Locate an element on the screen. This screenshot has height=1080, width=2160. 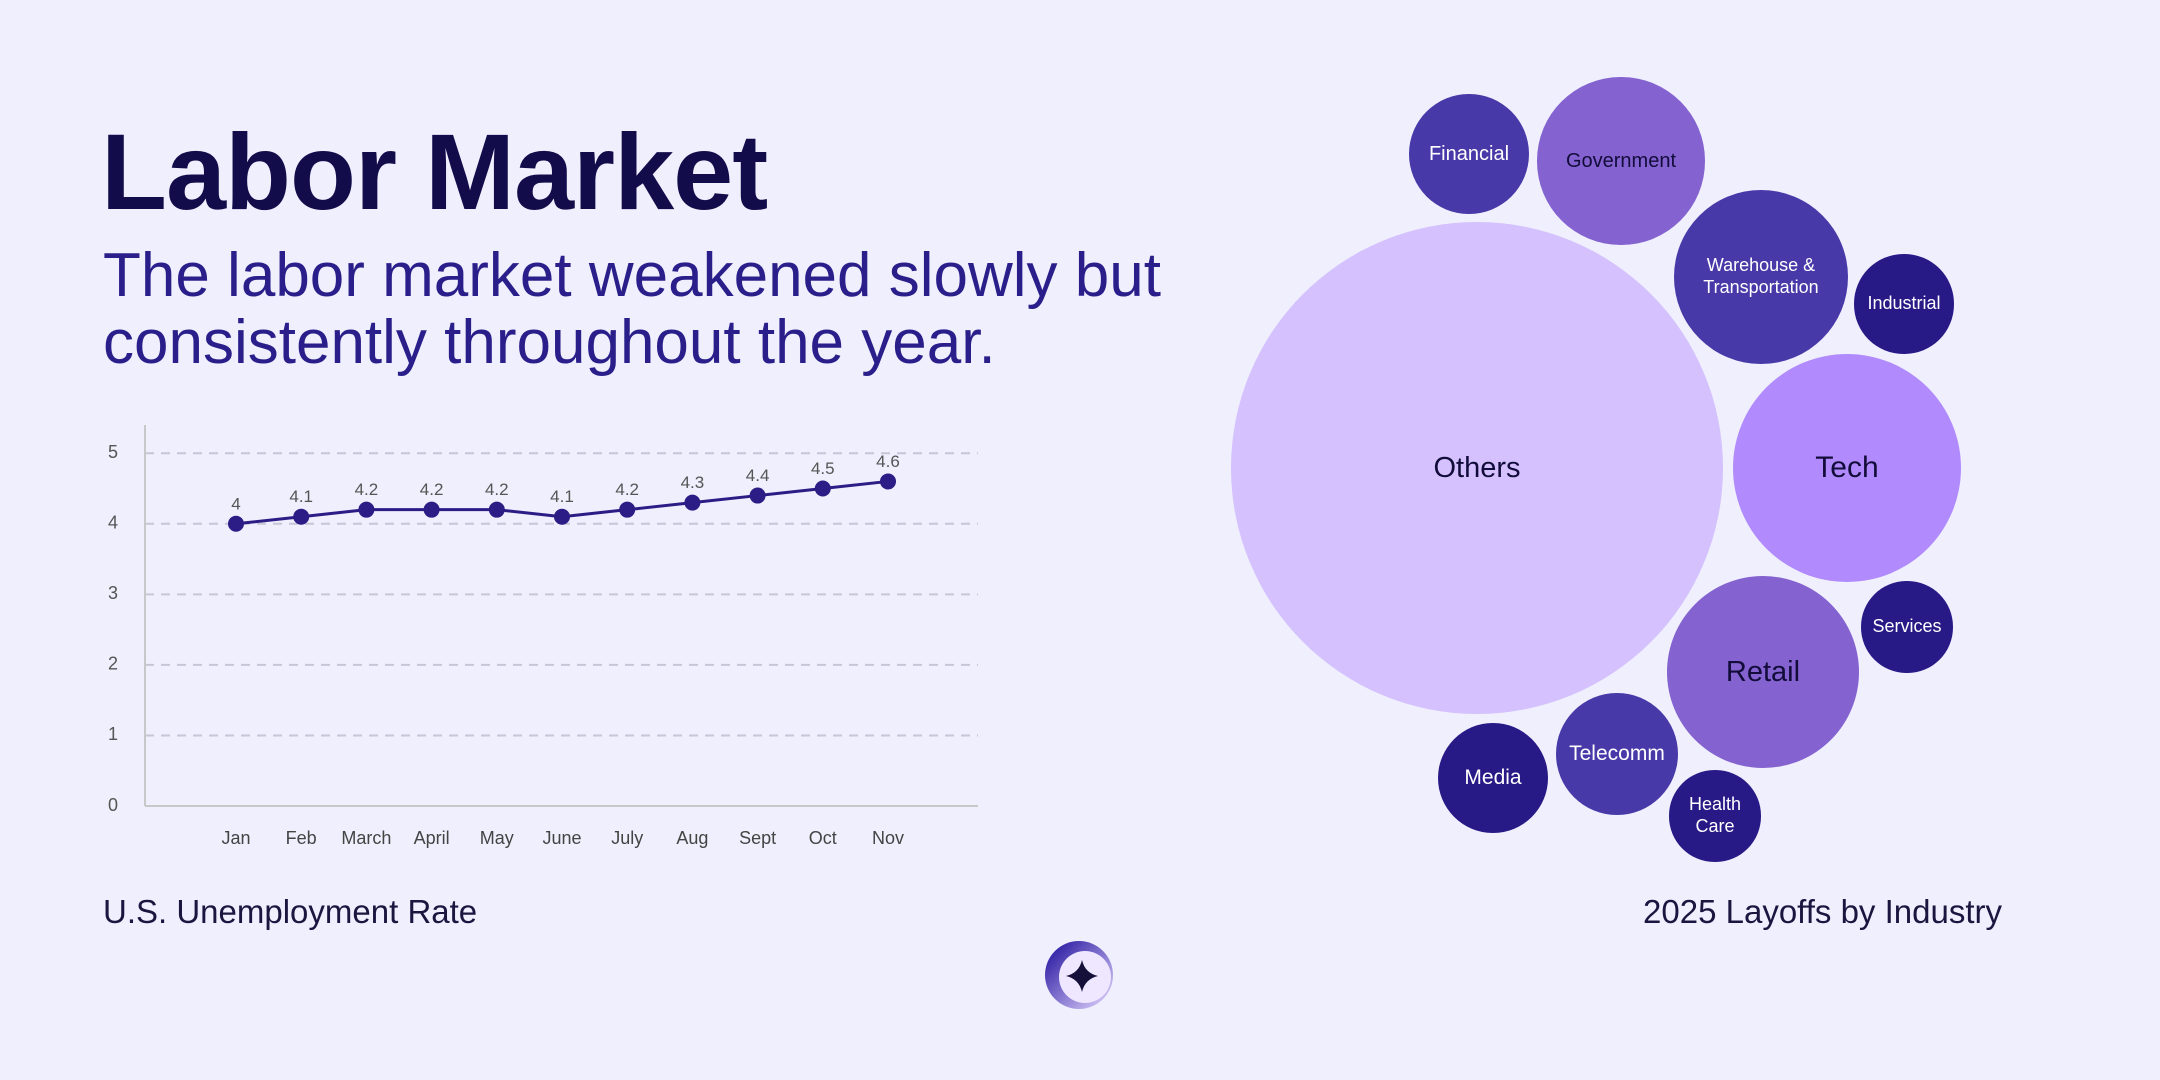
data-label: 4.4 is located at coordinates (758, 475).